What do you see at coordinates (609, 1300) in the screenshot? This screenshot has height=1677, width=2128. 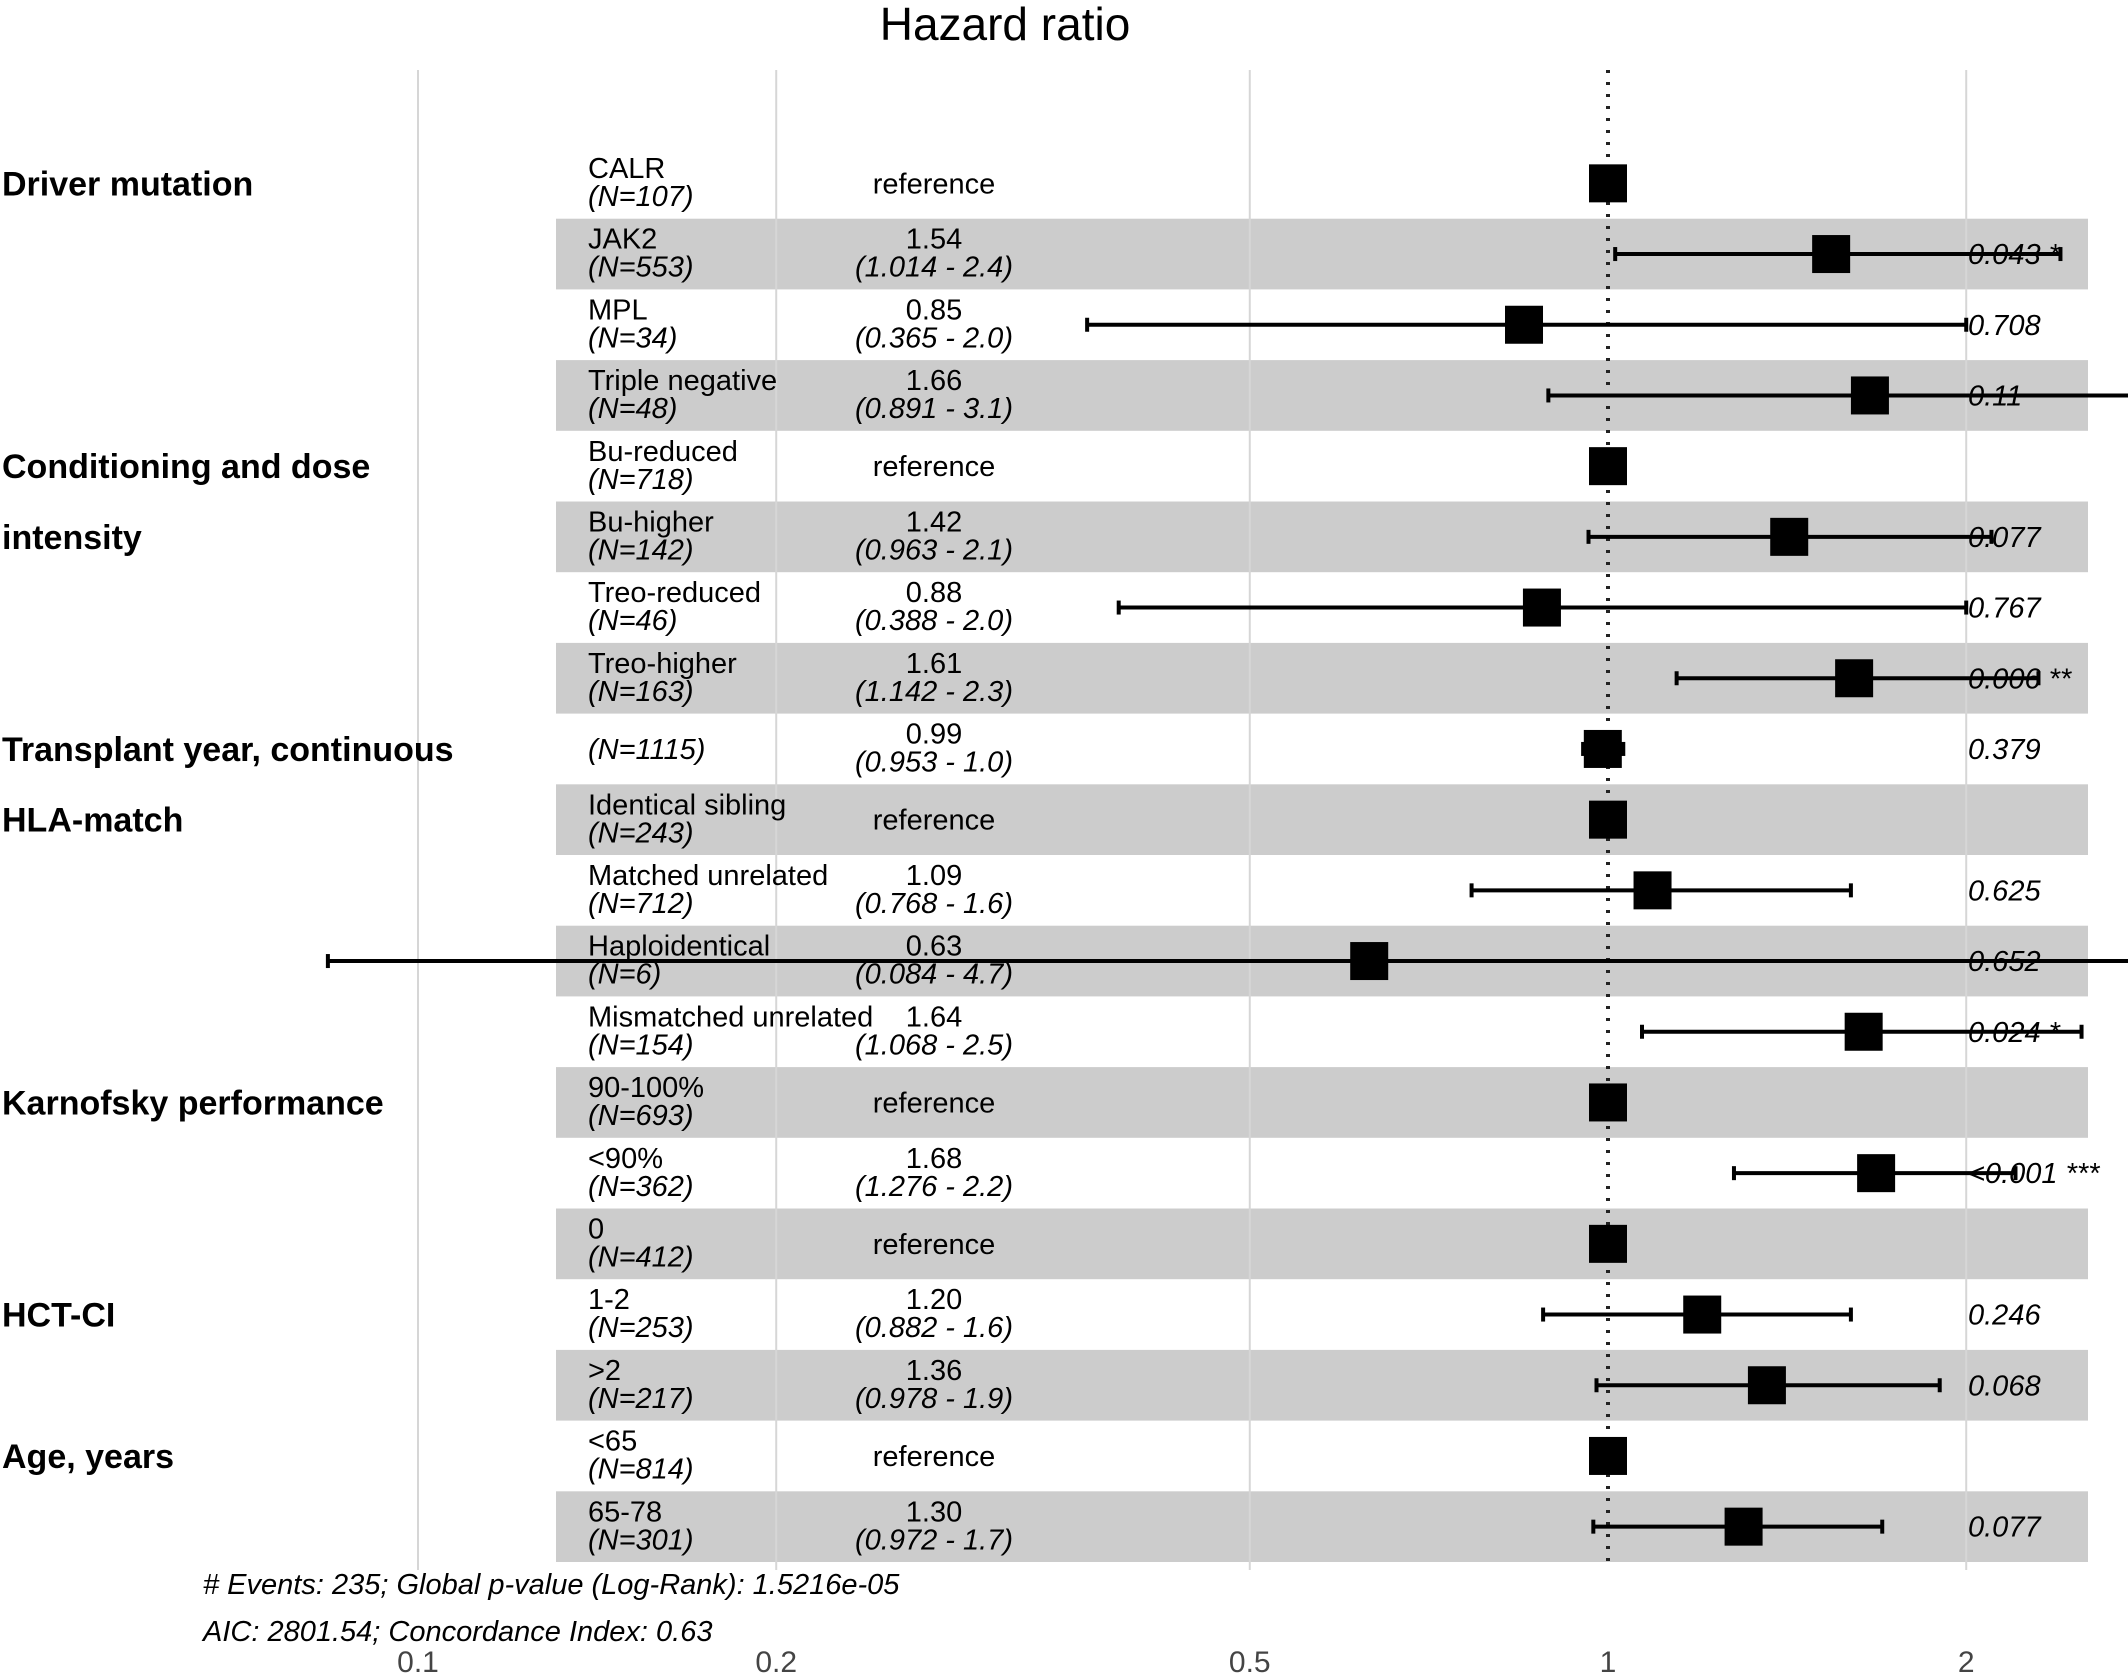 I see `variable-label: 1-2` at bounding box center [609, 1300].